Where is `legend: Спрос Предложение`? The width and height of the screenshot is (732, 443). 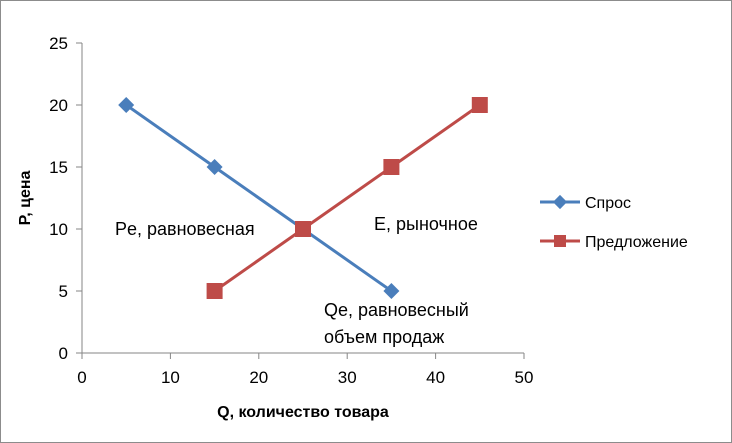
legend: Спрос Предложение is located at coordinates (614, 222).